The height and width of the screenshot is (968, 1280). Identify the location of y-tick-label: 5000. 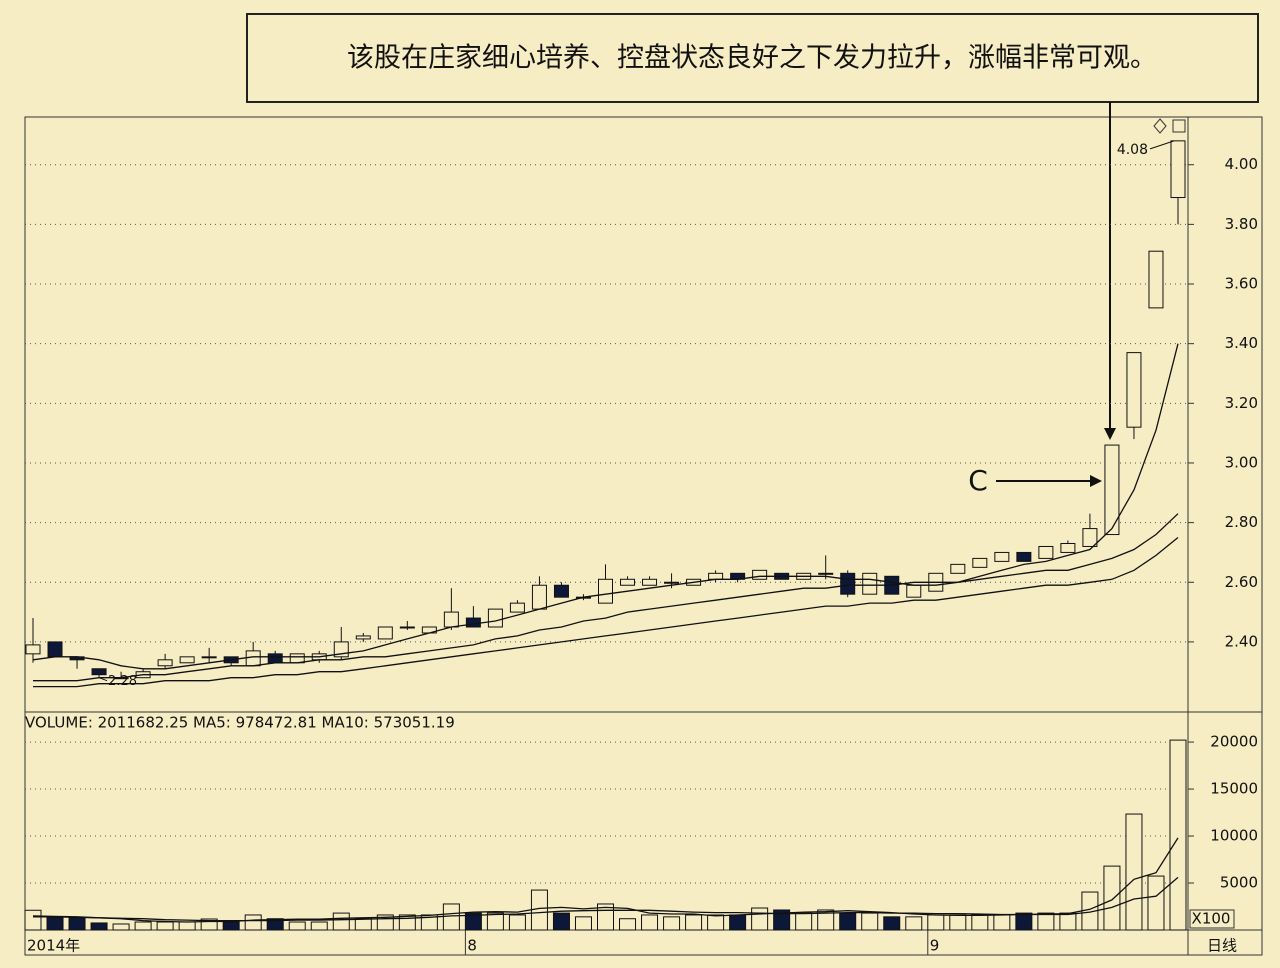
(1239, 883).